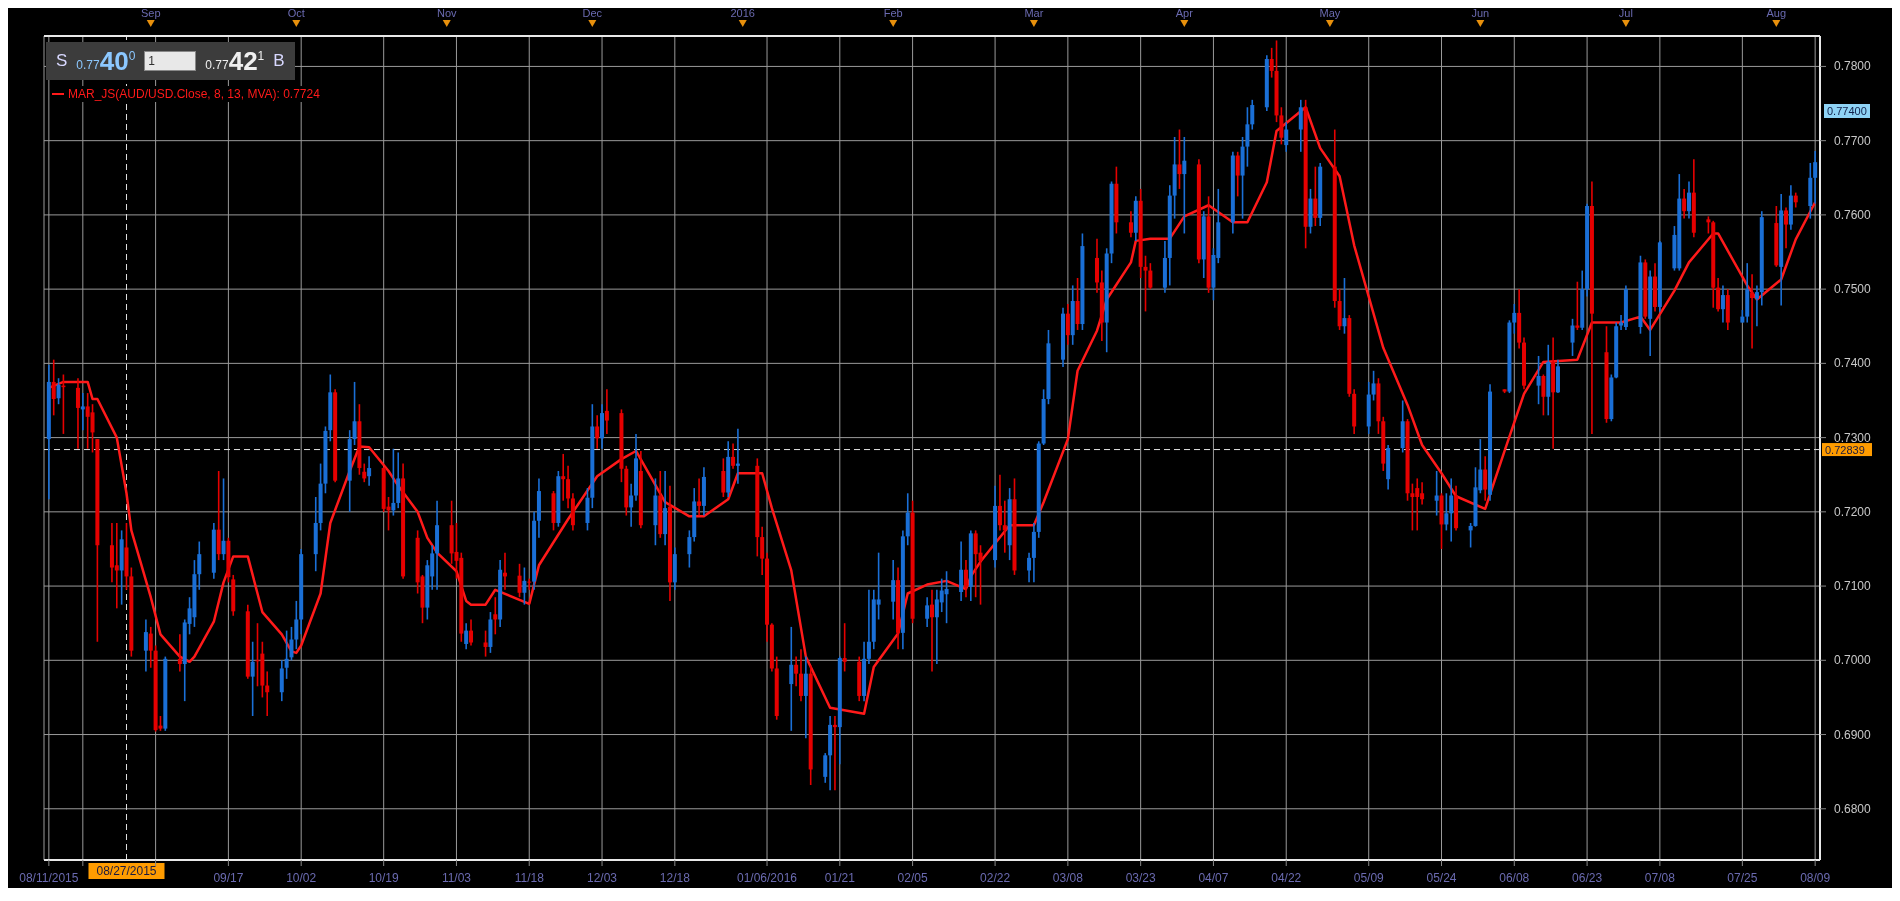 The width and height of the screenshot is (1900, 901). I want to click on x-tick-label: 05/24, so click(1441, 878).